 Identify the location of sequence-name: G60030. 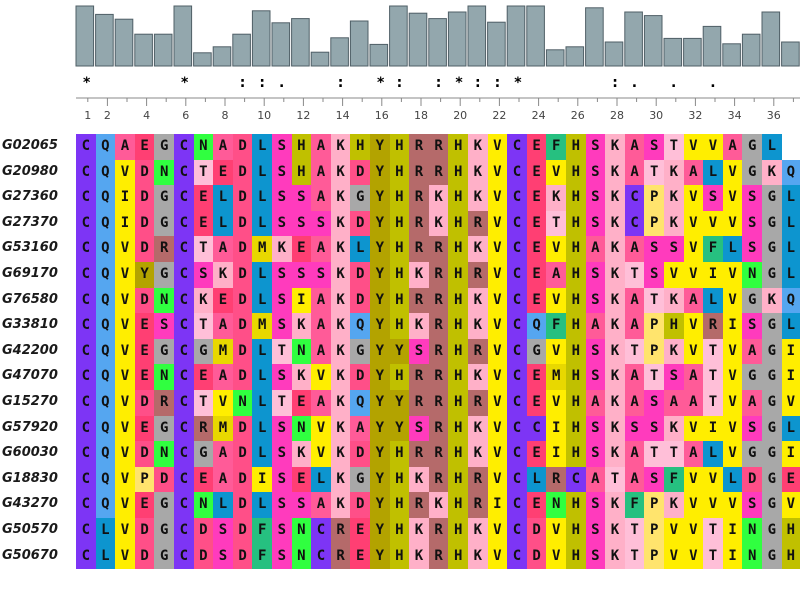
(30, 453).